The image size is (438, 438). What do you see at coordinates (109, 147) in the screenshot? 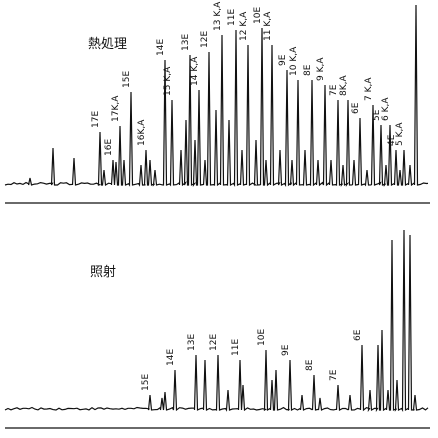
I see `peak-label: 16E` at bounding box center [109, 147].